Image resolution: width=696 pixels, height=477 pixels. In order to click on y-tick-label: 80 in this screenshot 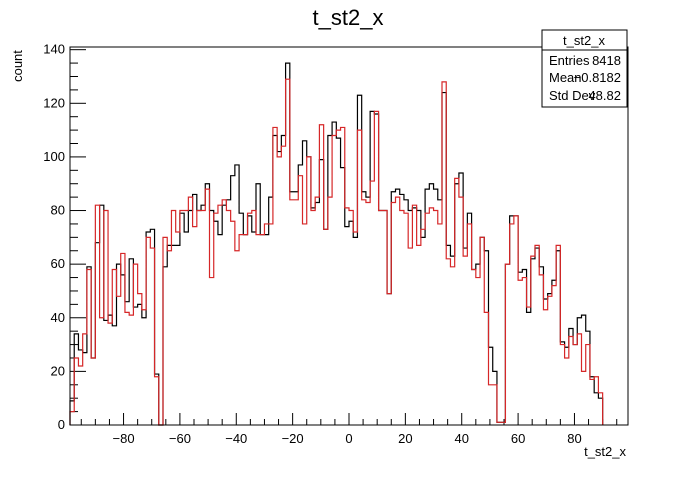, I will do `click(58, 210)`.